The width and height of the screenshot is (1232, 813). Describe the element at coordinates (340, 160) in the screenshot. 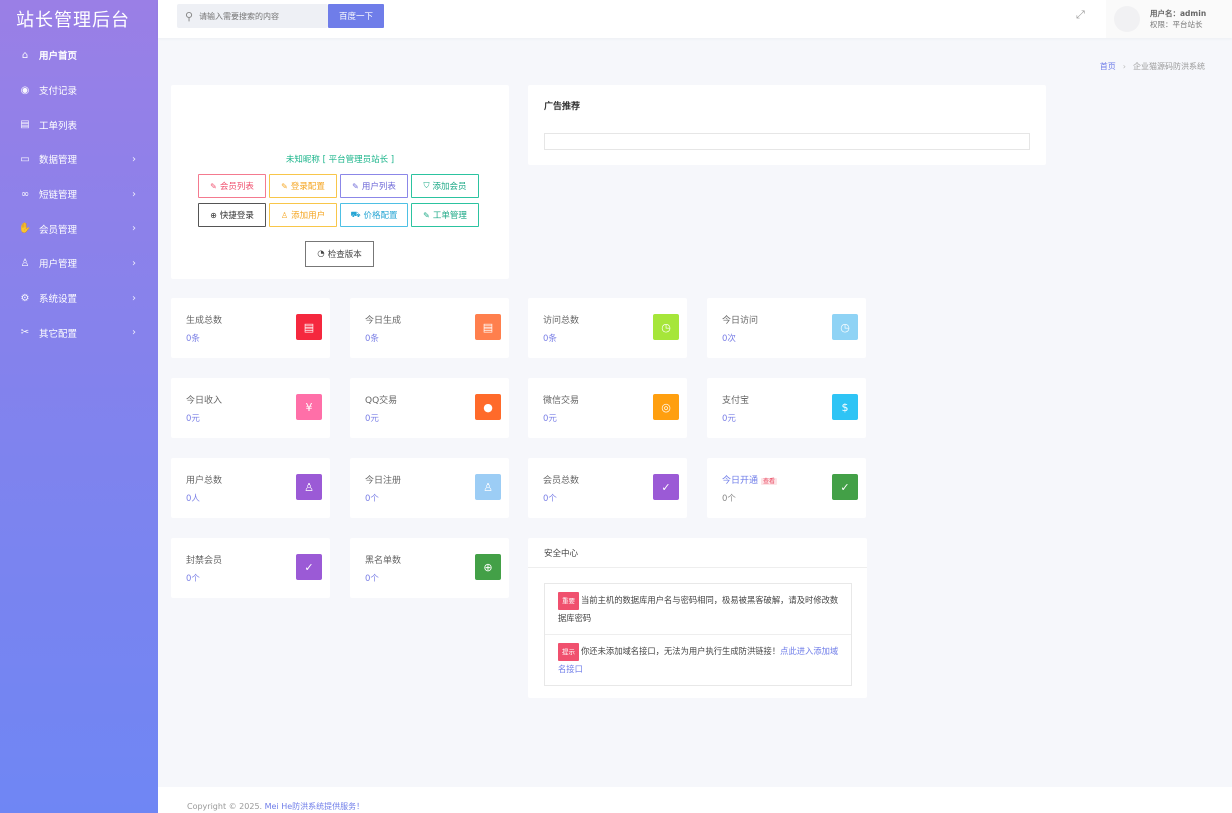

I see `nickname: 未知昵称 [ 平台管理员站长 ]` at that location.